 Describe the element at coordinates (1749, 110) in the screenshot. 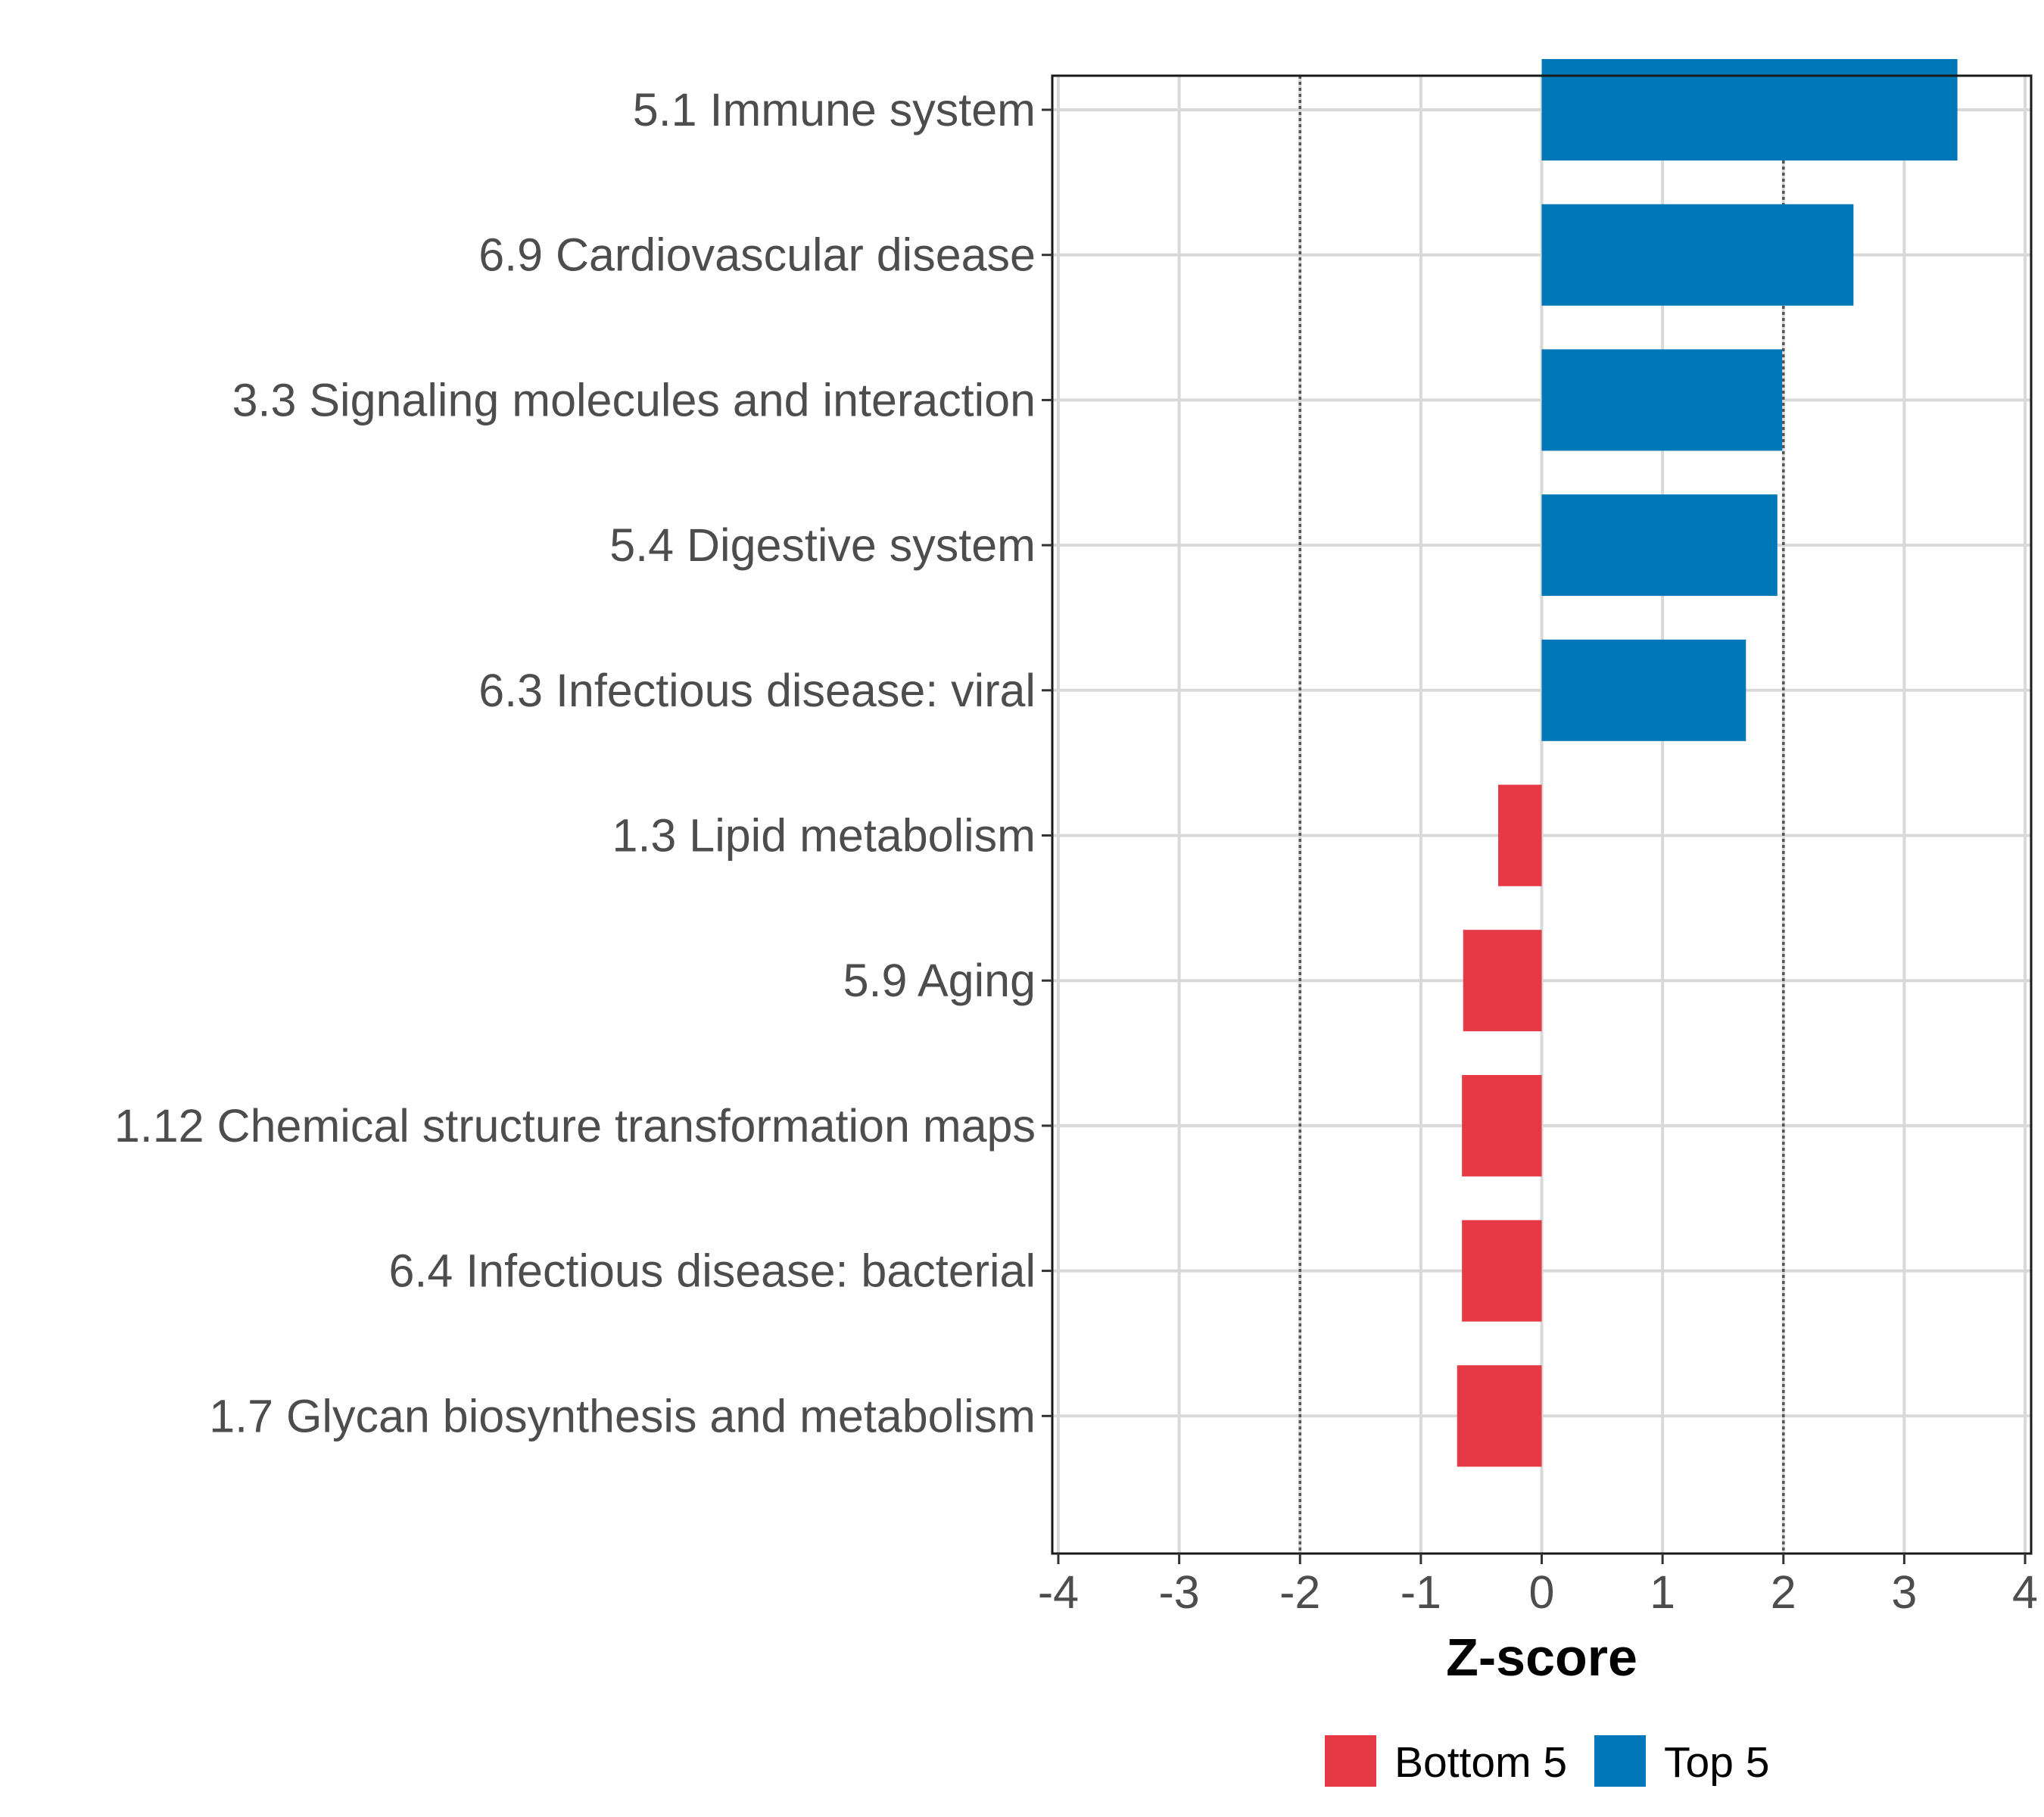

I see `bar-5-1-immune-system` at that location.